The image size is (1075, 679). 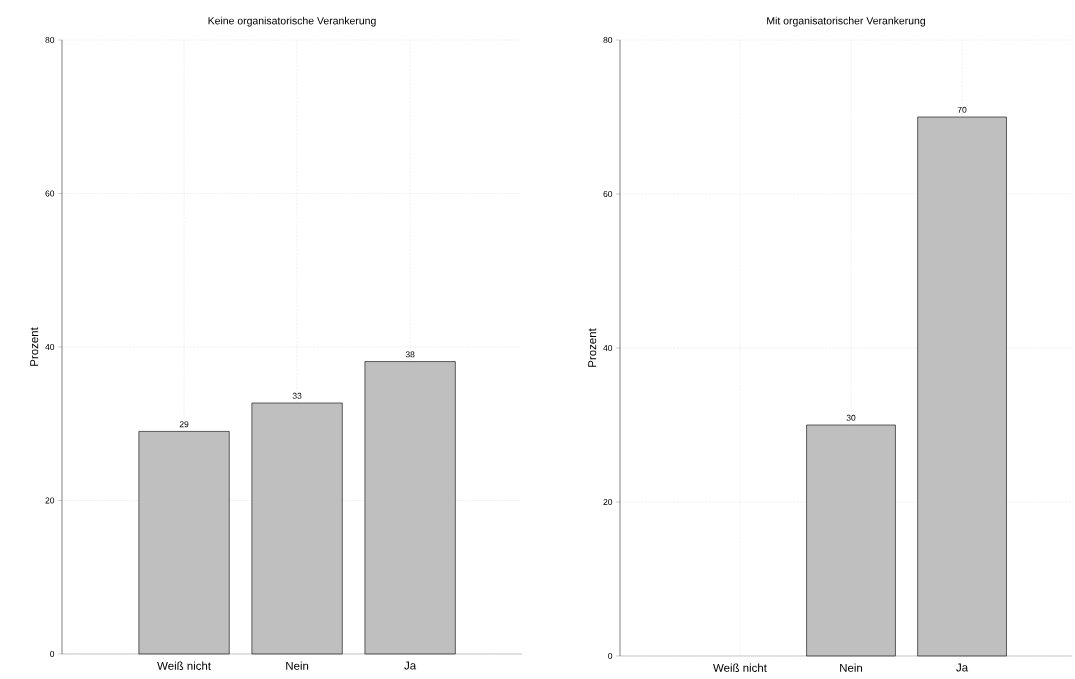 What do you see at coordinates (851, 417) in the screenshot?
I see `data-label: 30` at bounding box center [851, 417].